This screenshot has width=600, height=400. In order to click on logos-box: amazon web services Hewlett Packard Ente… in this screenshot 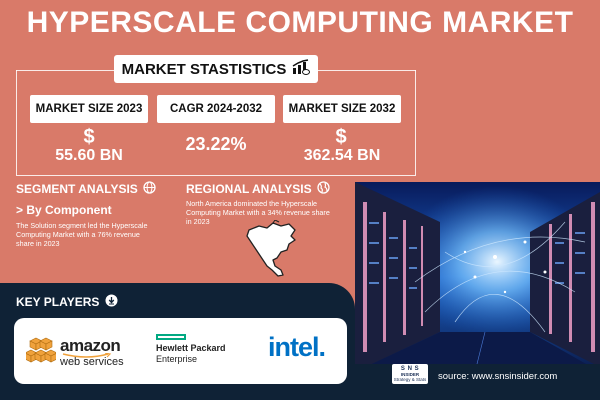, I will do `click(180, 351)`.